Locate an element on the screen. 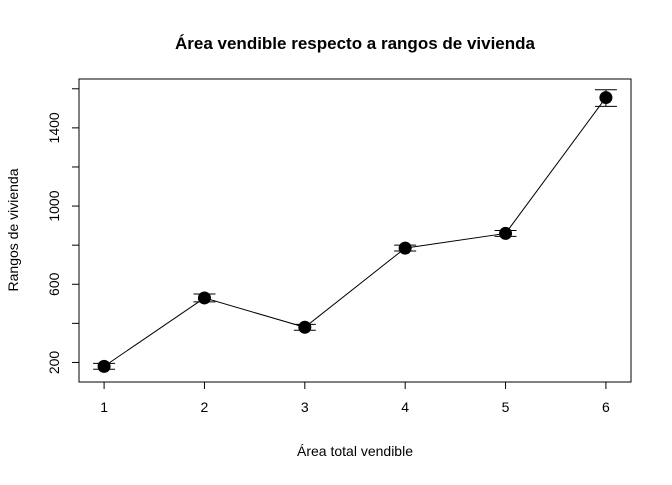 Image resolution: width=672 pixels, height=485 pixels. x-tick-label: 4 is located at coordinates (405, 407).